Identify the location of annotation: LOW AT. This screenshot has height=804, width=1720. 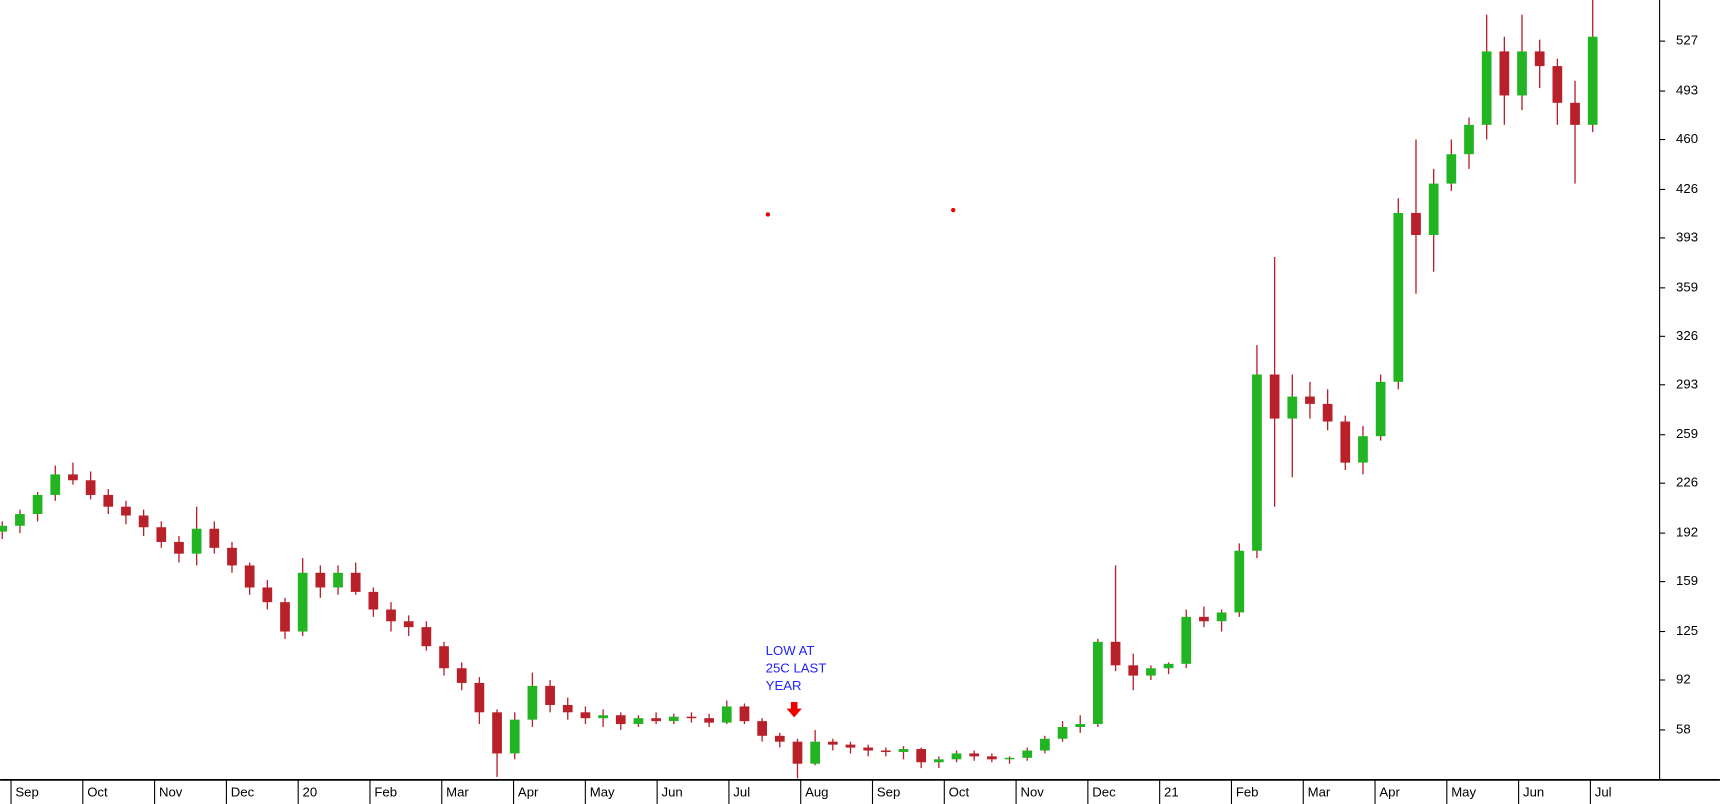
(790, 650).